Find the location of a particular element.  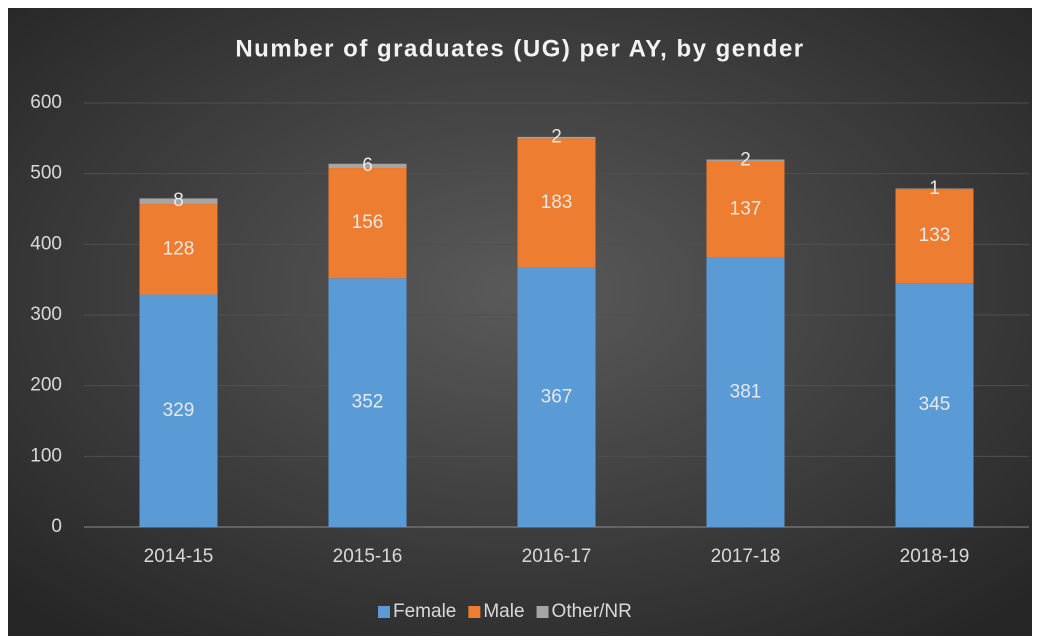

legend-label: Female is located at coordinates (424, 611).